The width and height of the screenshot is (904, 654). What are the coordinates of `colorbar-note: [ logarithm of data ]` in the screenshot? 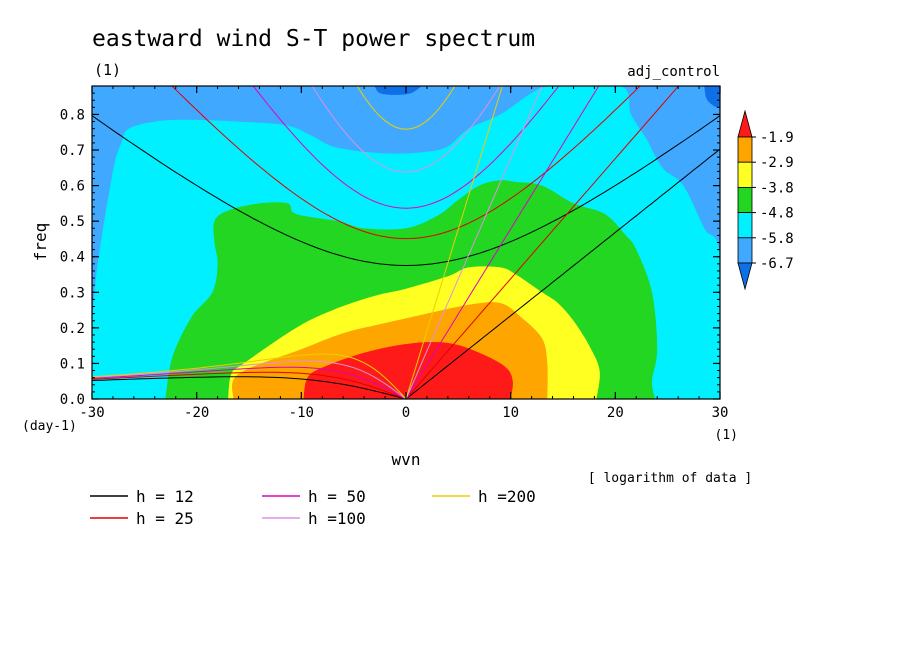 It's located at (670, 478).